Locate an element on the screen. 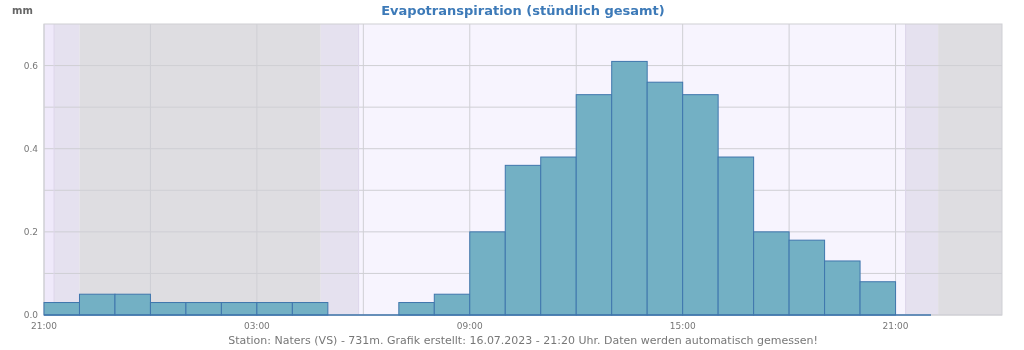  y-tick-label: 0.6 is located at coordinates (31, 65).